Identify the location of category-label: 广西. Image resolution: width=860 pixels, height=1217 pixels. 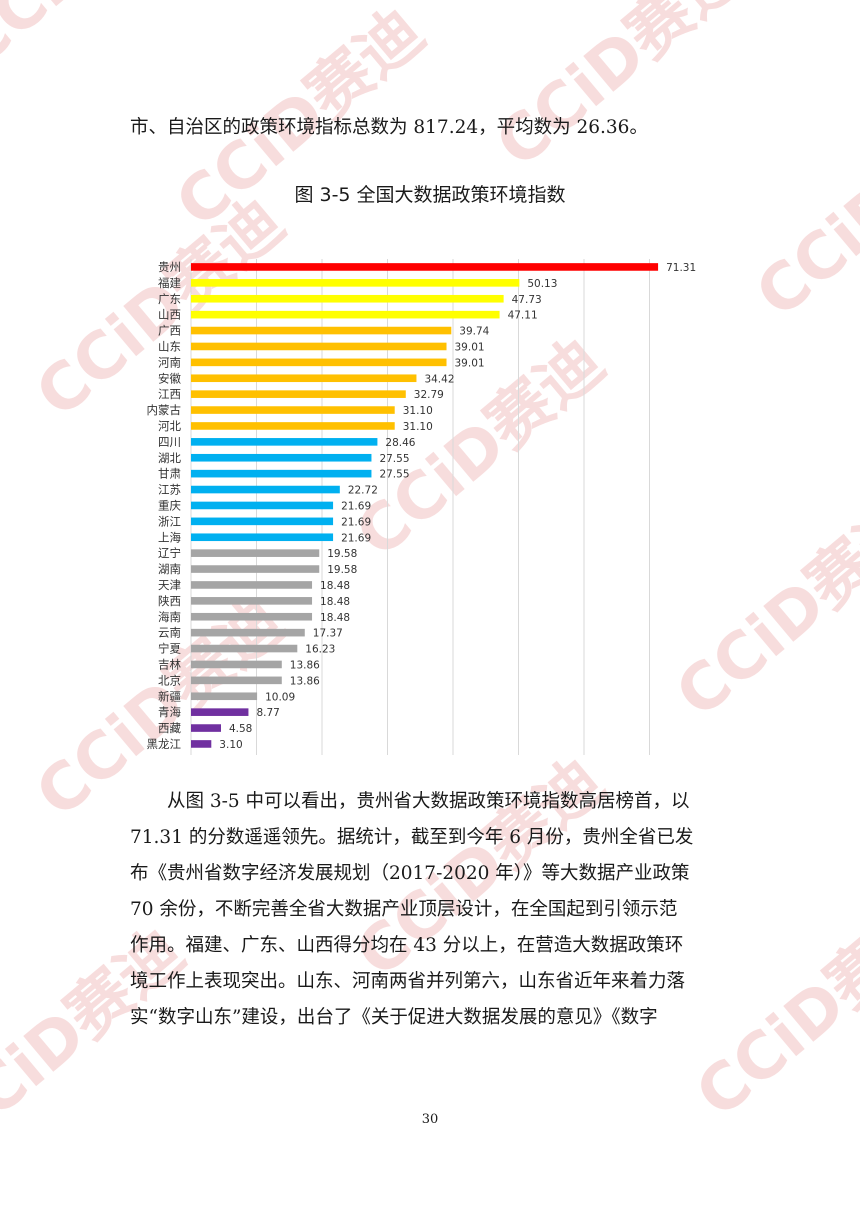
(169, 331).